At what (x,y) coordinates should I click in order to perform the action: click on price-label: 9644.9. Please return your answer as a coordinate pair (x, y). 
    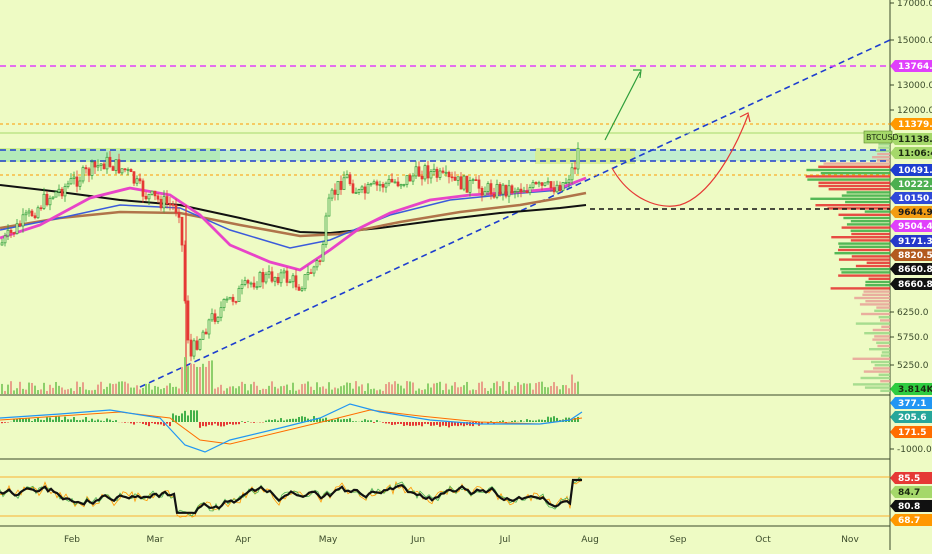
    Looking at the image, I should click on (911, 212).